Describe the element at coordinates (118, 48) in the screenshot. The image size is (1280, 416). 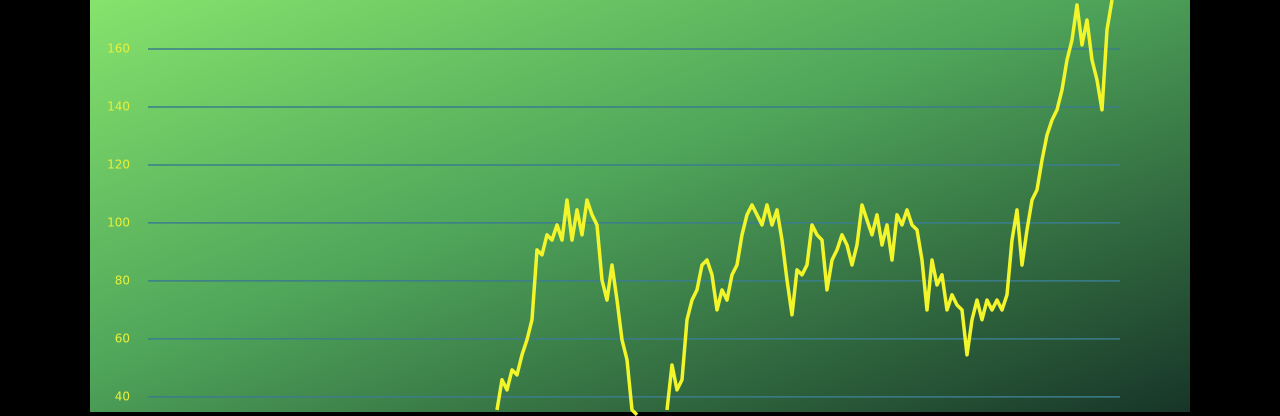
I see `y-tick-label: 160` at that location.